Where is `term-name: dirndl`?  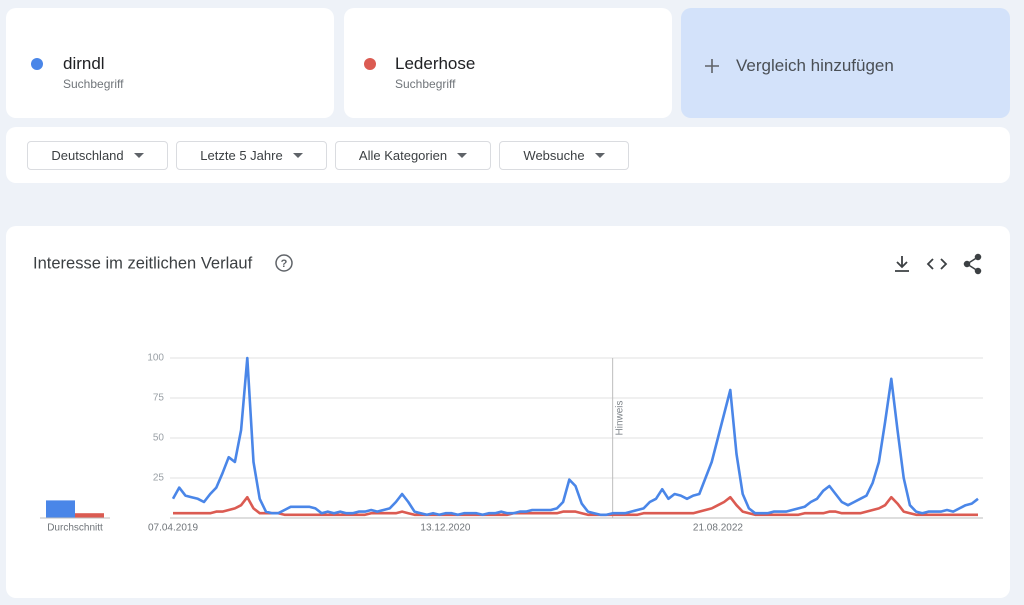
term-name: dirndl is located at coordinates (84, 63).